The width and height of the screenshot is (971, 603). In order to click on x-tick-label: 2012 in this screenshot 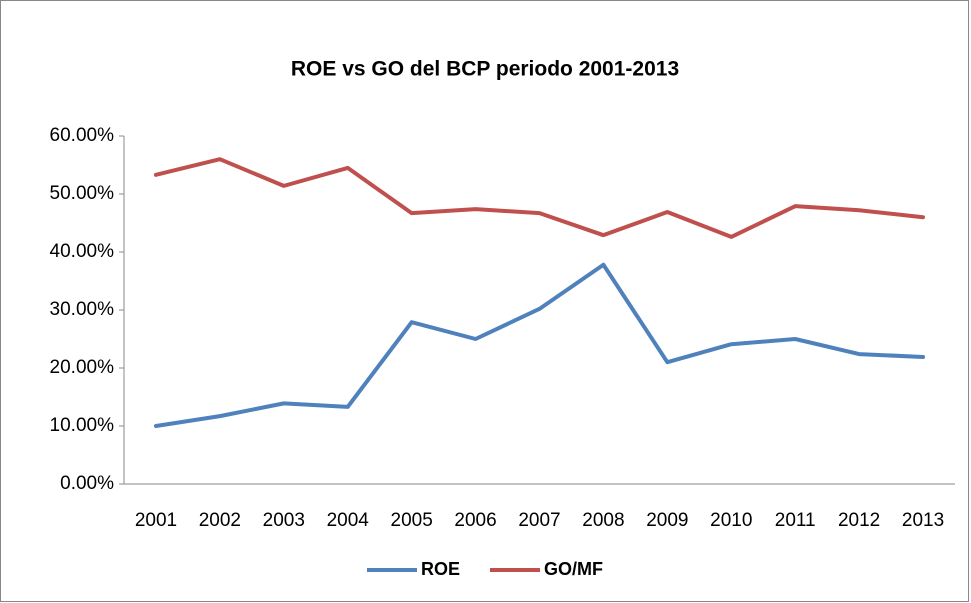, I will do `click(859, 520)`.